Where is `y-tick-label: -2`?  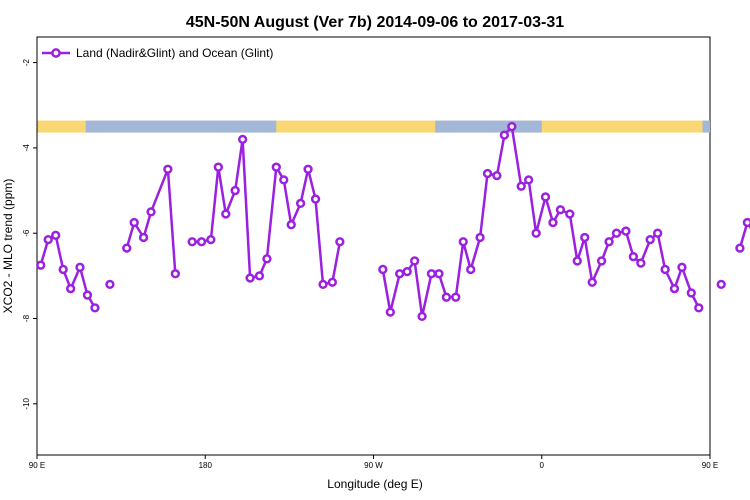 y-tick-label: -2 is located at coordinates (26, 62).